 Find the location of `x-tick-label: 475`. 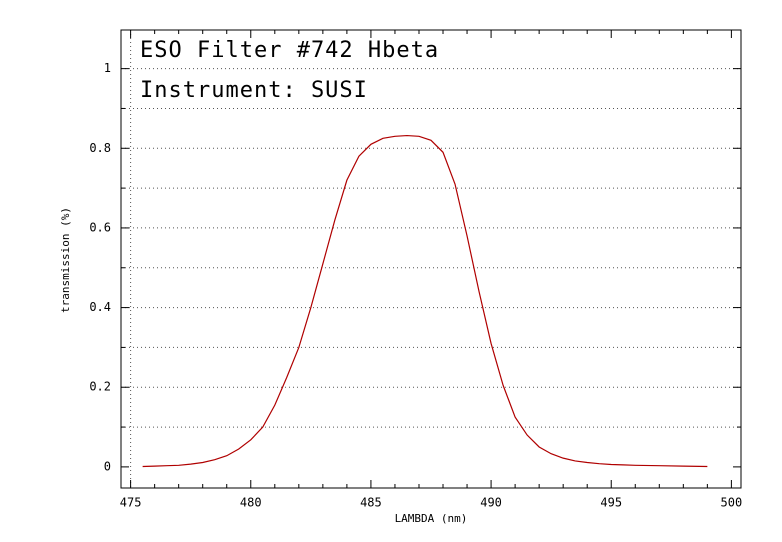

x-tick-label: 475 is located at coordinates (131, 503).